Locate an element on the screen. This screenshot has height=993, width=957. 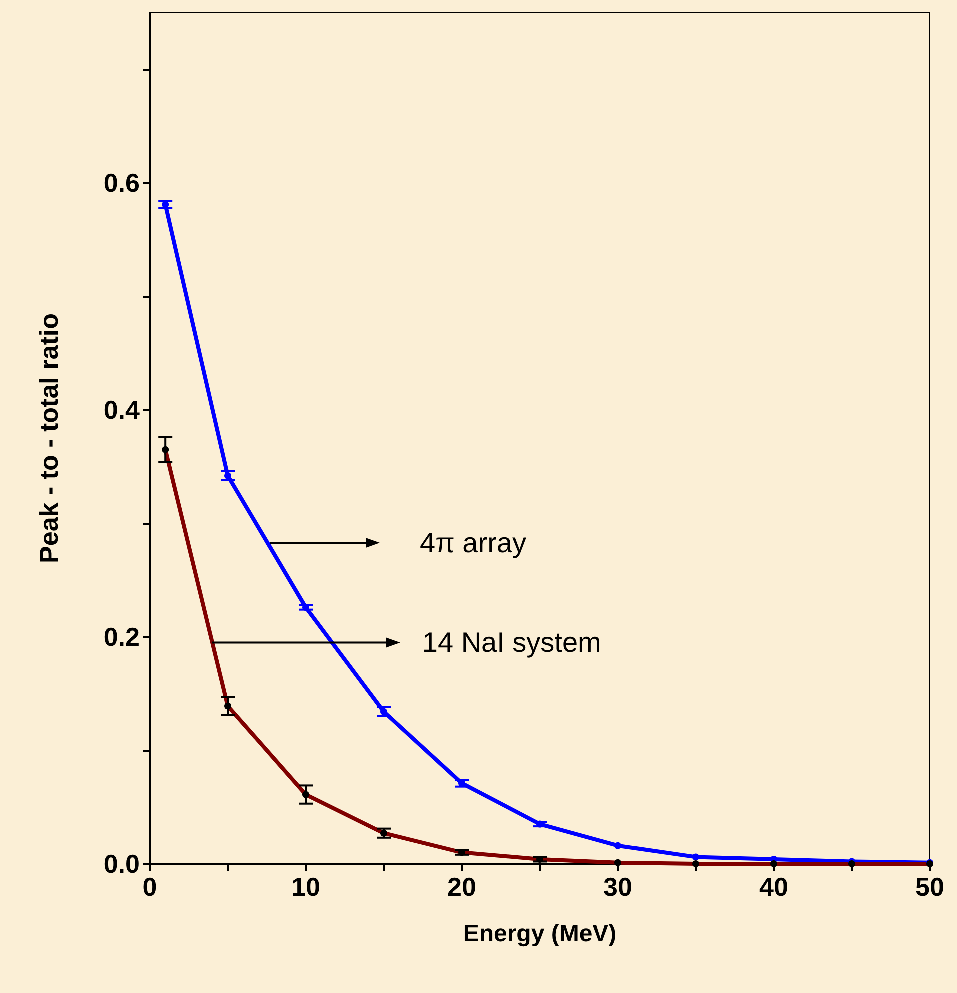
x-tick-label: 20 is located at coordinates (462, 887).